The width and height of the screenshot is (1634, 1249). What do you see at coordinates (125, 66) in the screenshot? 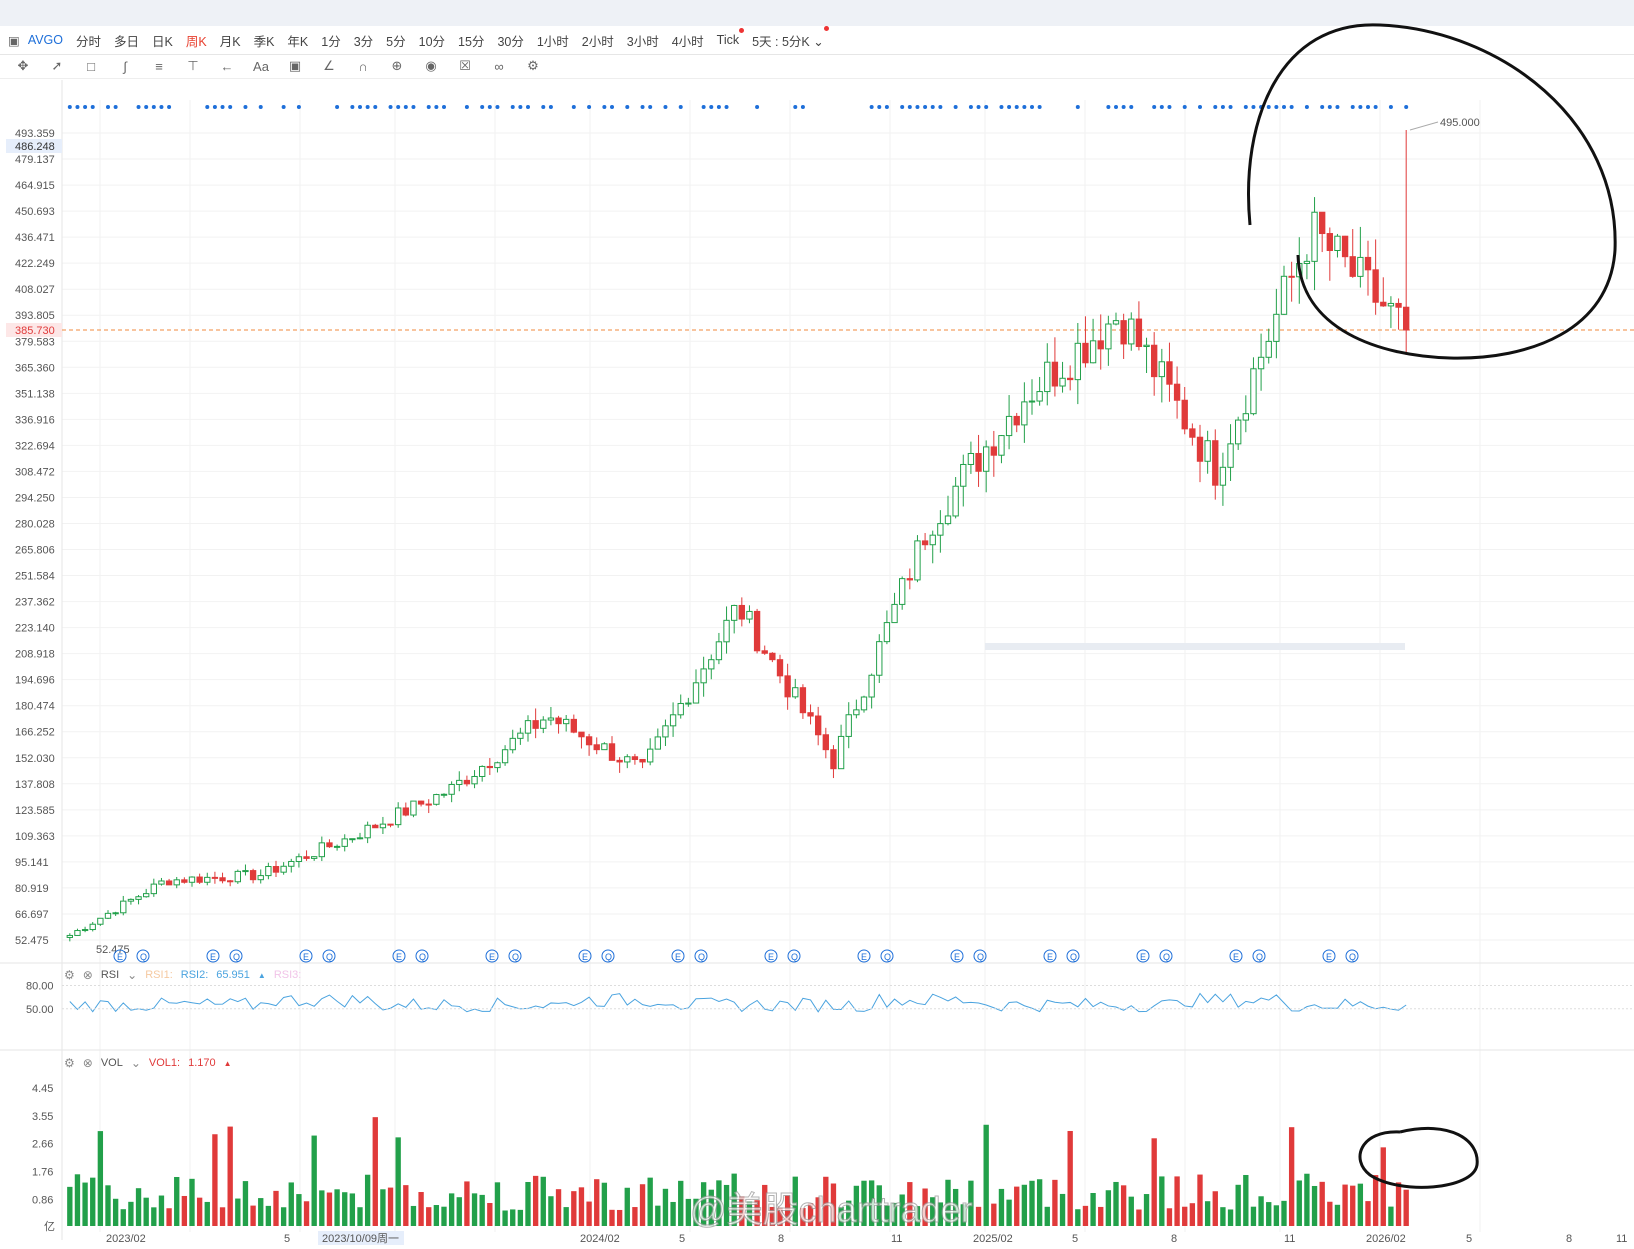
I see `pattern-tool-icon: ∫` at bounding box center [125, 66].